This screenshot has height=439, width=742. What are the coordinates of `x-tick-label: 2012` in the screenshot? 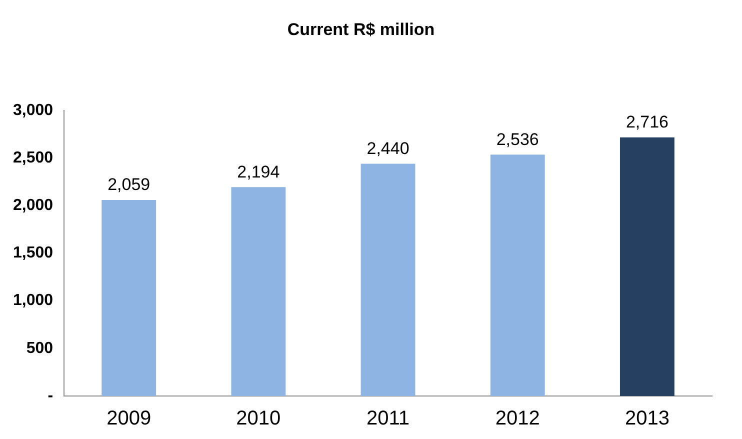 It's located at (517, 419).